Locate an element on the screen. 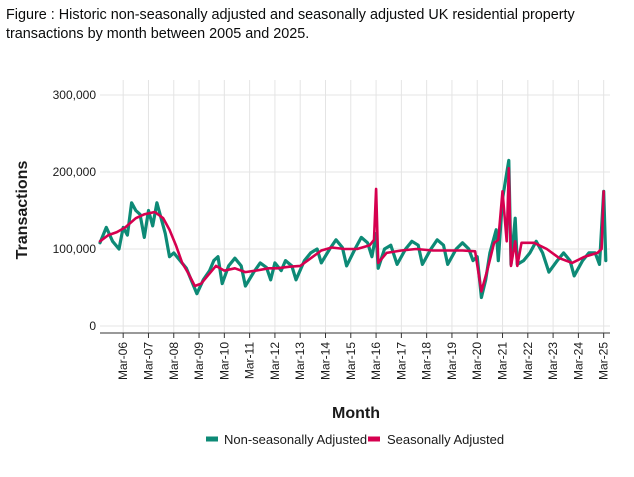 This screenshot has width=634, height=477. x-tick-label: Mar-22 is located at coordinates (528, 361).